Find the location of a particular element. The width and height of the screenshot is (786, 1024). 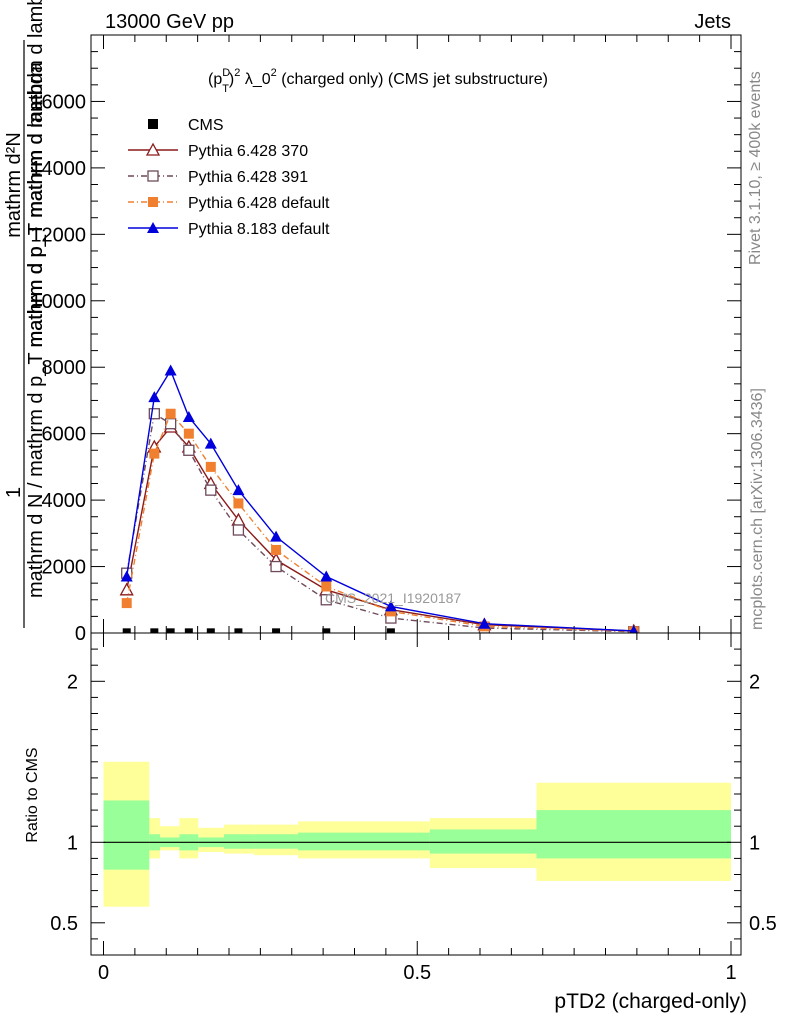

ylabel-denominator: mathrm d p_T mathrm d mathrm d lambda is located at coordinates (36, 174).